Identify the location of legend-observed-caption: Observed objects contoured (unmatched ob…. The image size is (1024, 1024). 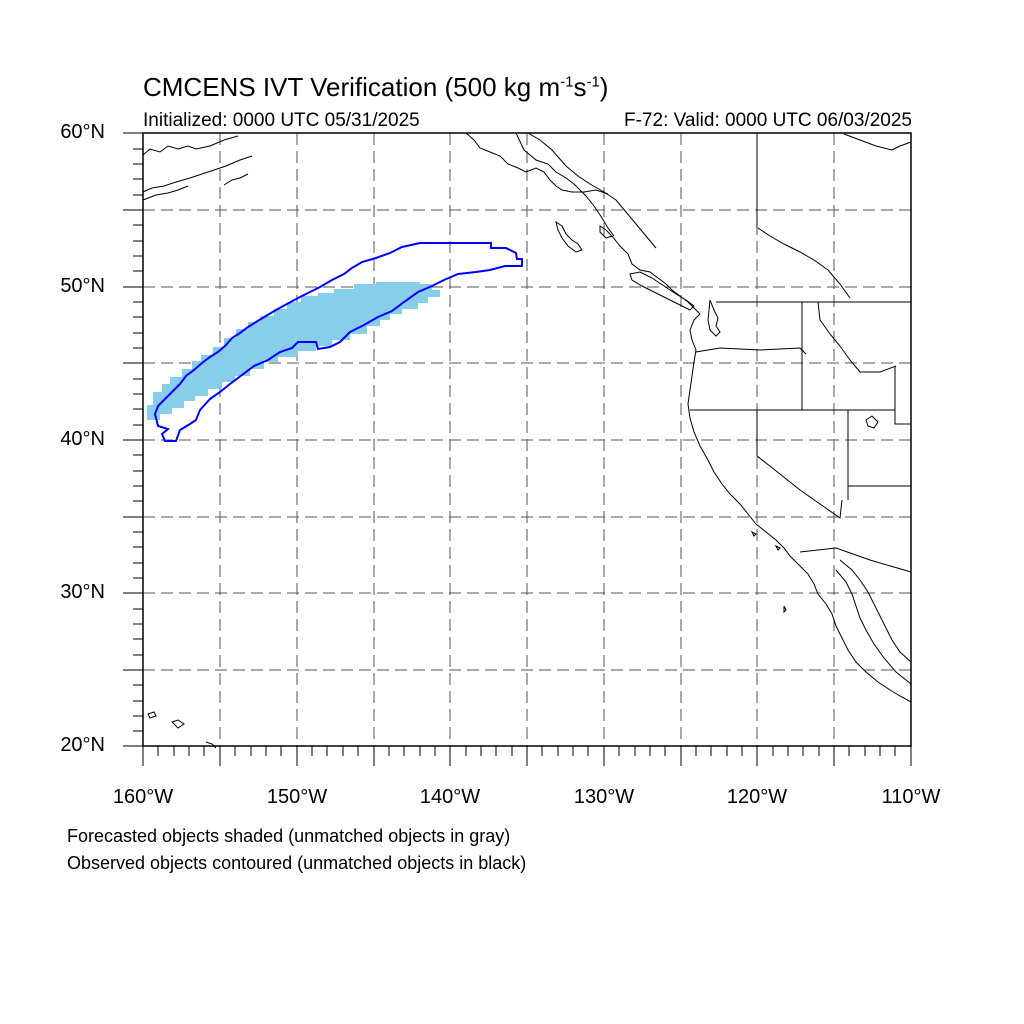
(297, 863).